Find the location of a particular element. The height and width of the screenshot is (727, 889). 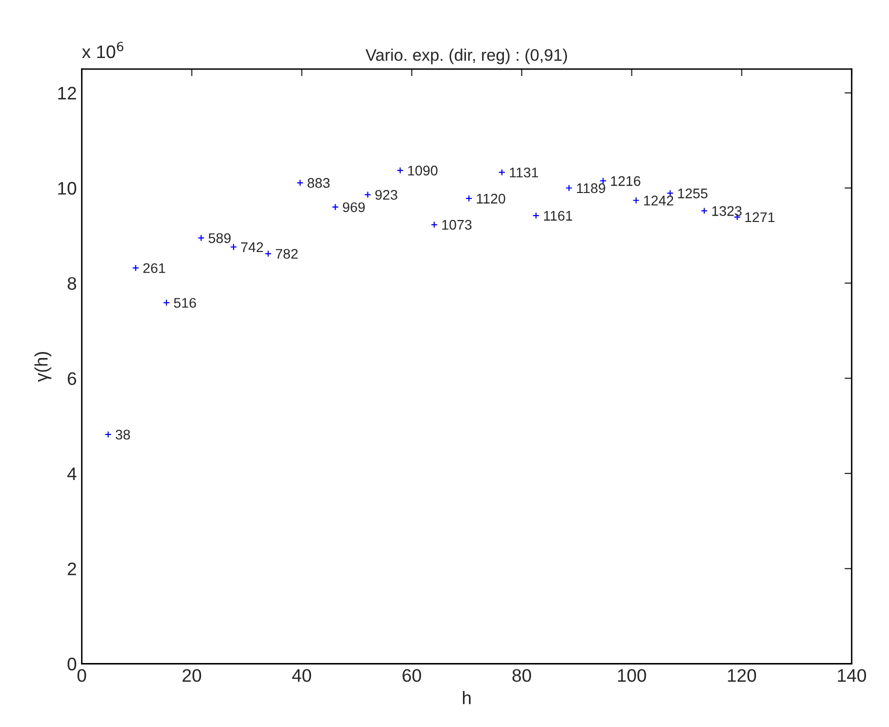

annotation: 1090 is located at coordinates (423, 171).